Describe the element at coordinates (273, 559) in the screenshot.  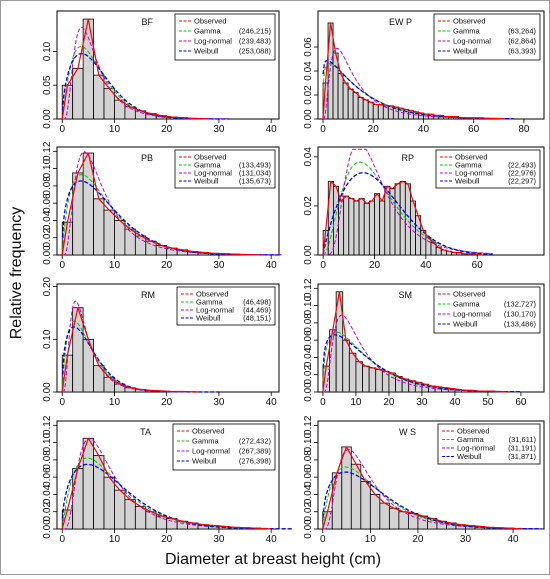
I see `x-axis-label: Diameter at breast height (cm)` at that location.